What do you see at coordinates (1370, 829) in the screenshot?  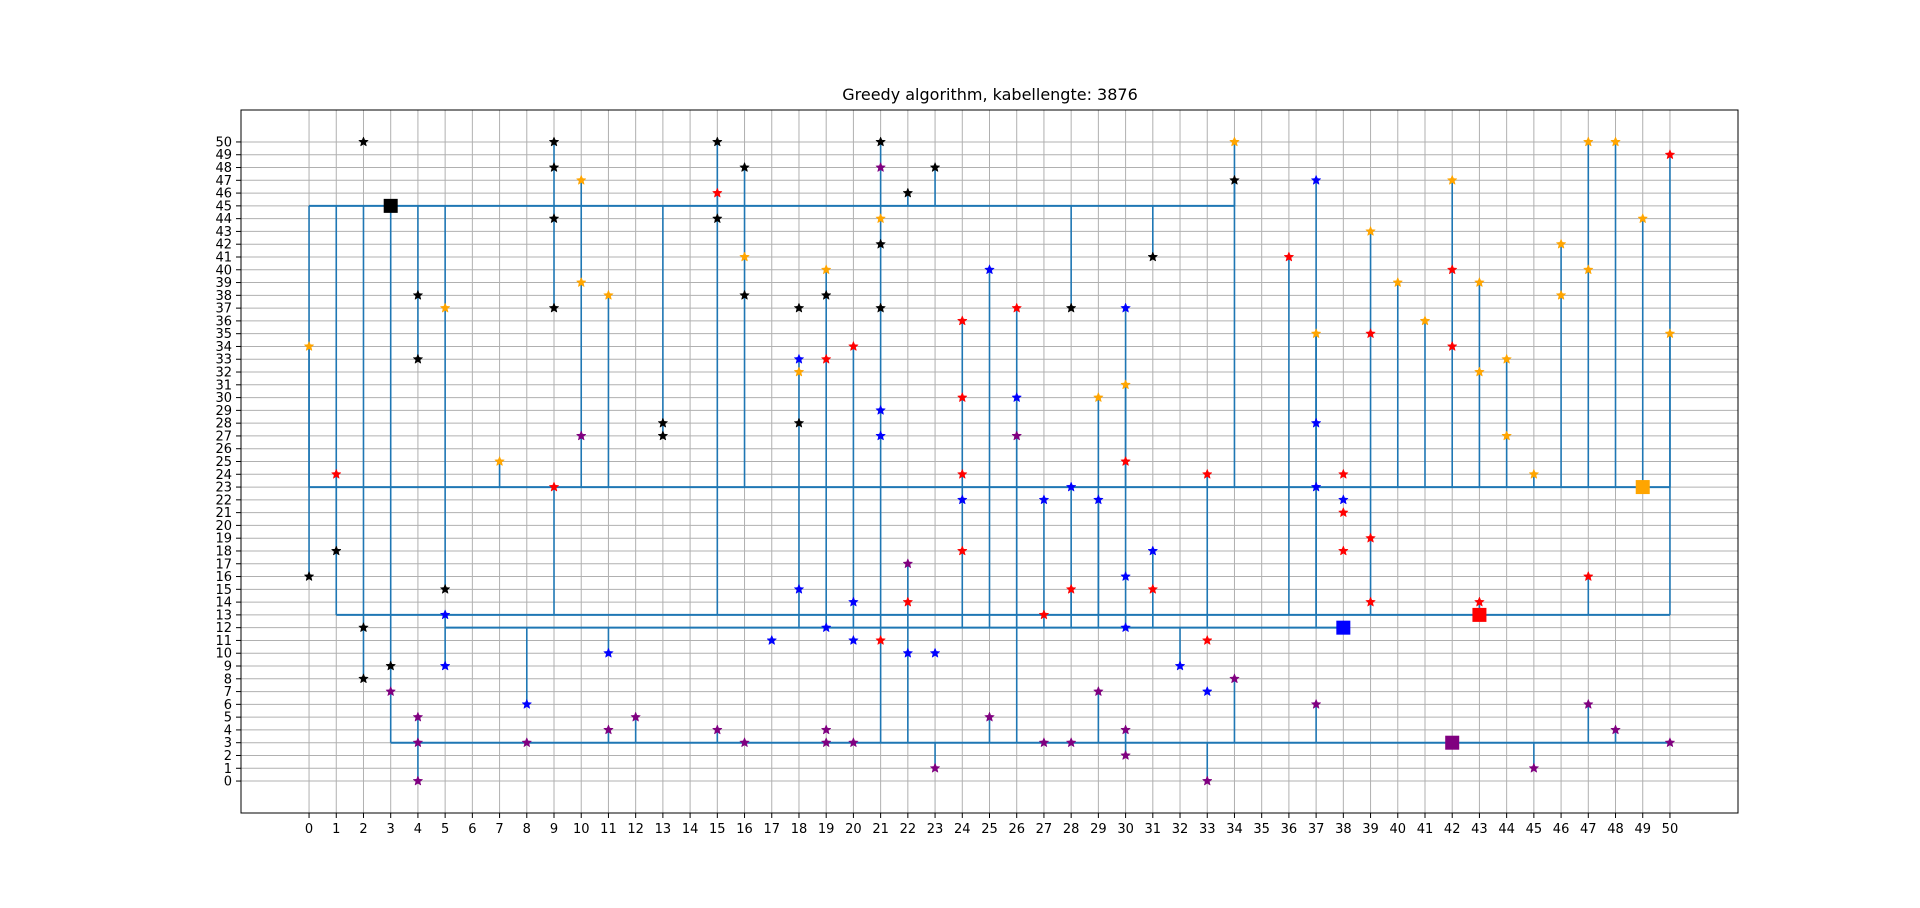 I see `x-tick-label: 39` at bounding box center [1370, 829].